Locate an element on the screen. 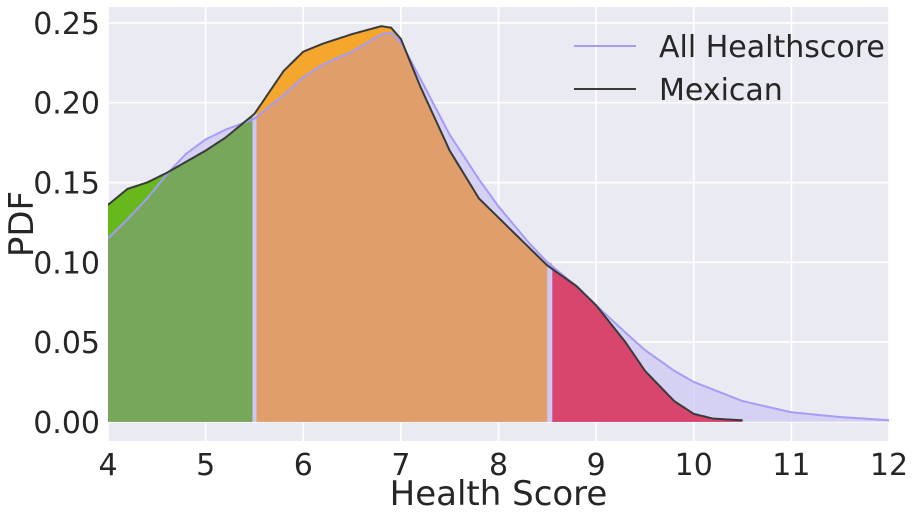 The image size is (912, 519). y-tick-label-4: 0.20 is located at coordinates (66, 104).